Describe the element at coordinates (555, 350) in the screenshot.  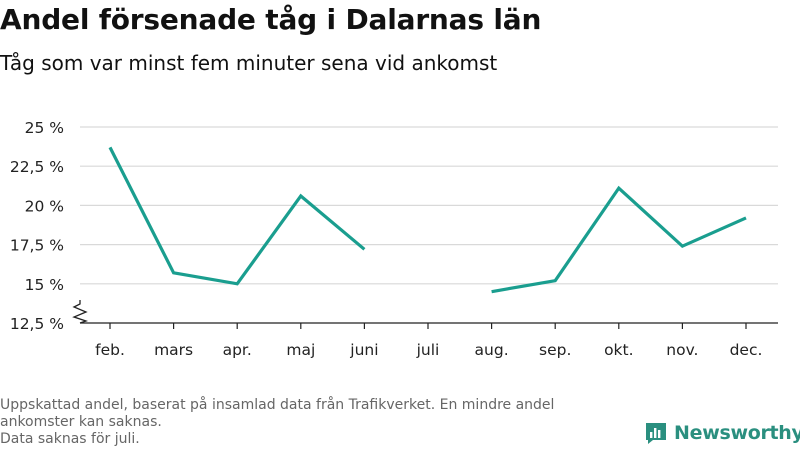
I see `x-tick-label: sep.` at that location.